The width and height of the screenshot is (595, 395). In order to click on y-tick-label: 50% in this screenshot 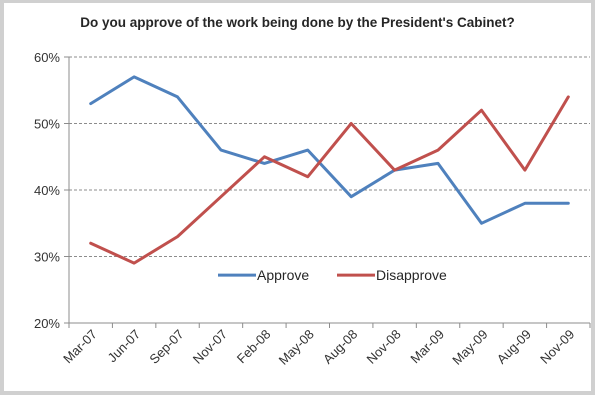, I will do `click(47, 124)`.